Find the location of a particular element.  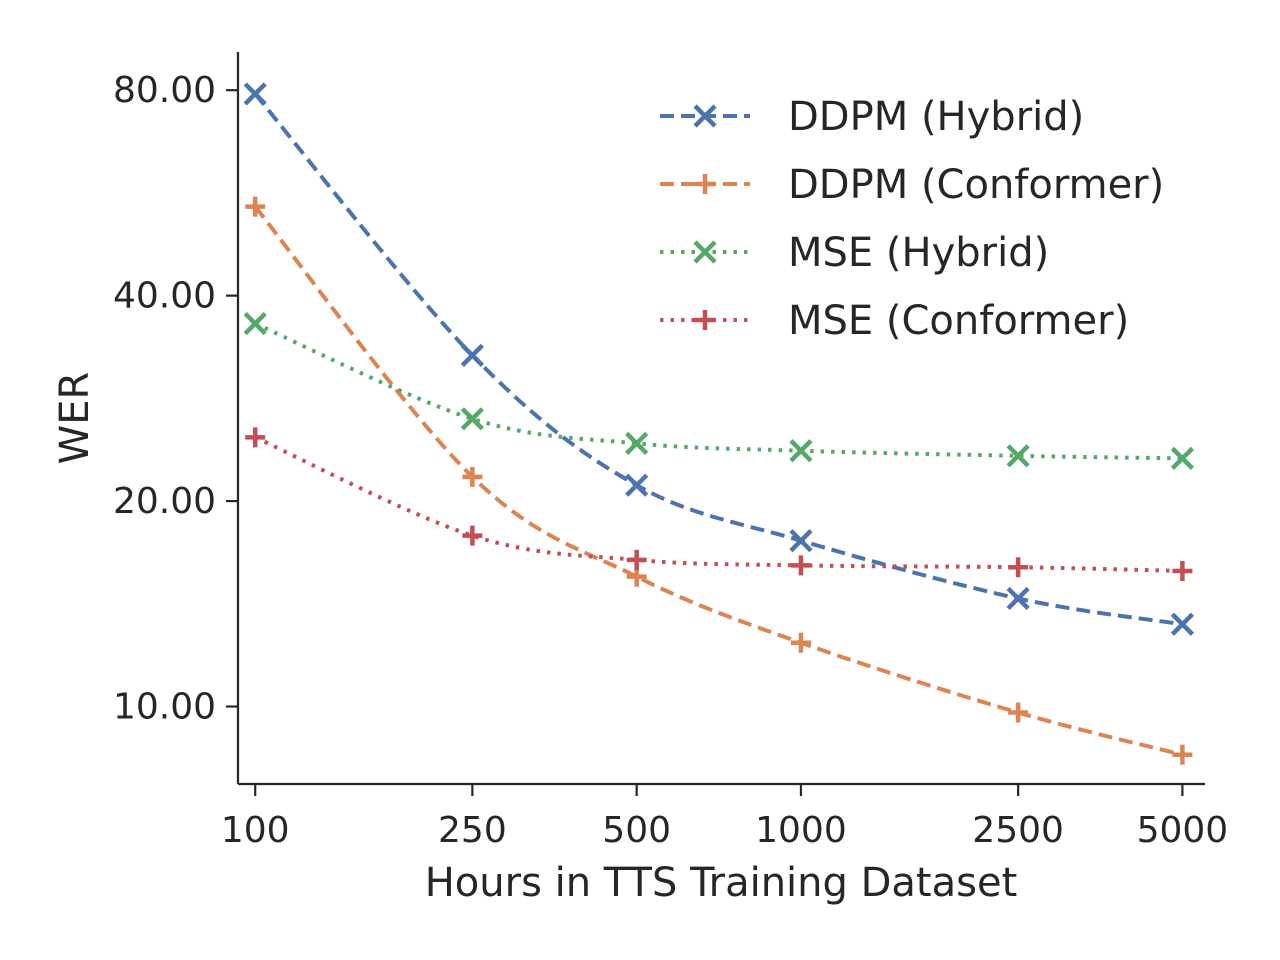

legend-entry: DDPM (Hybrid) is located at coordinates (872, 117).